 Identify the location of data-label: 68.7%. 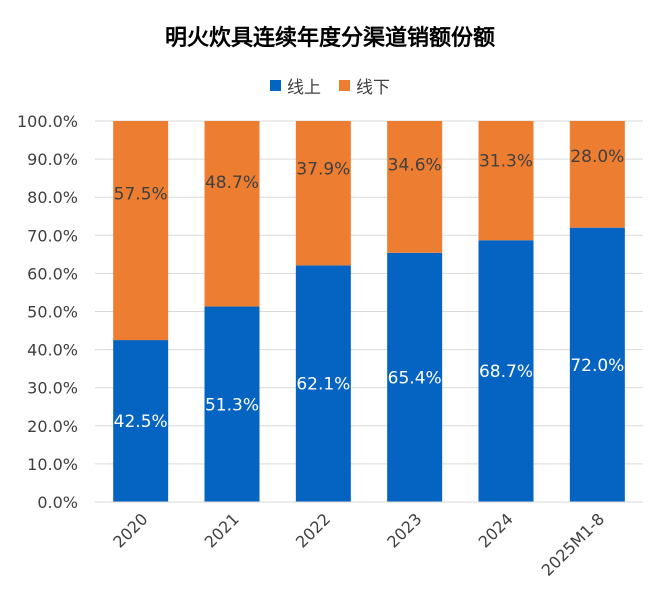
(506, 372).